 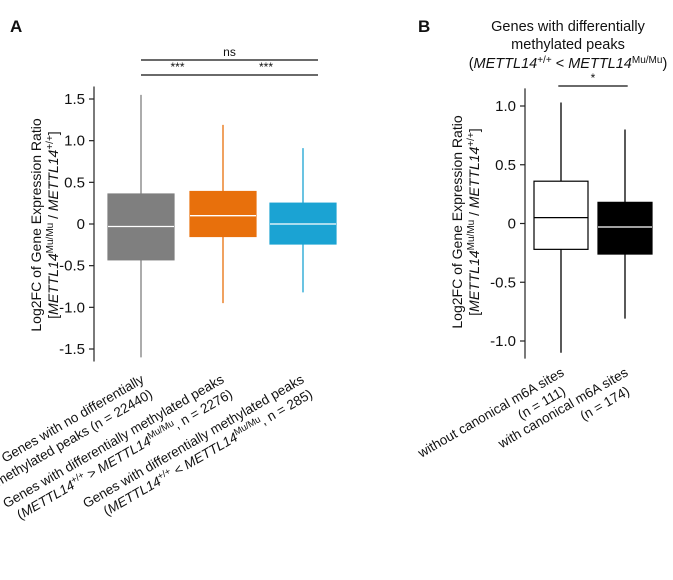 What do you see at coordinates (505, 165) in the screenshot?
I see `panel-b-y-tick-label: 0.5` at bounding box center [505, 165].